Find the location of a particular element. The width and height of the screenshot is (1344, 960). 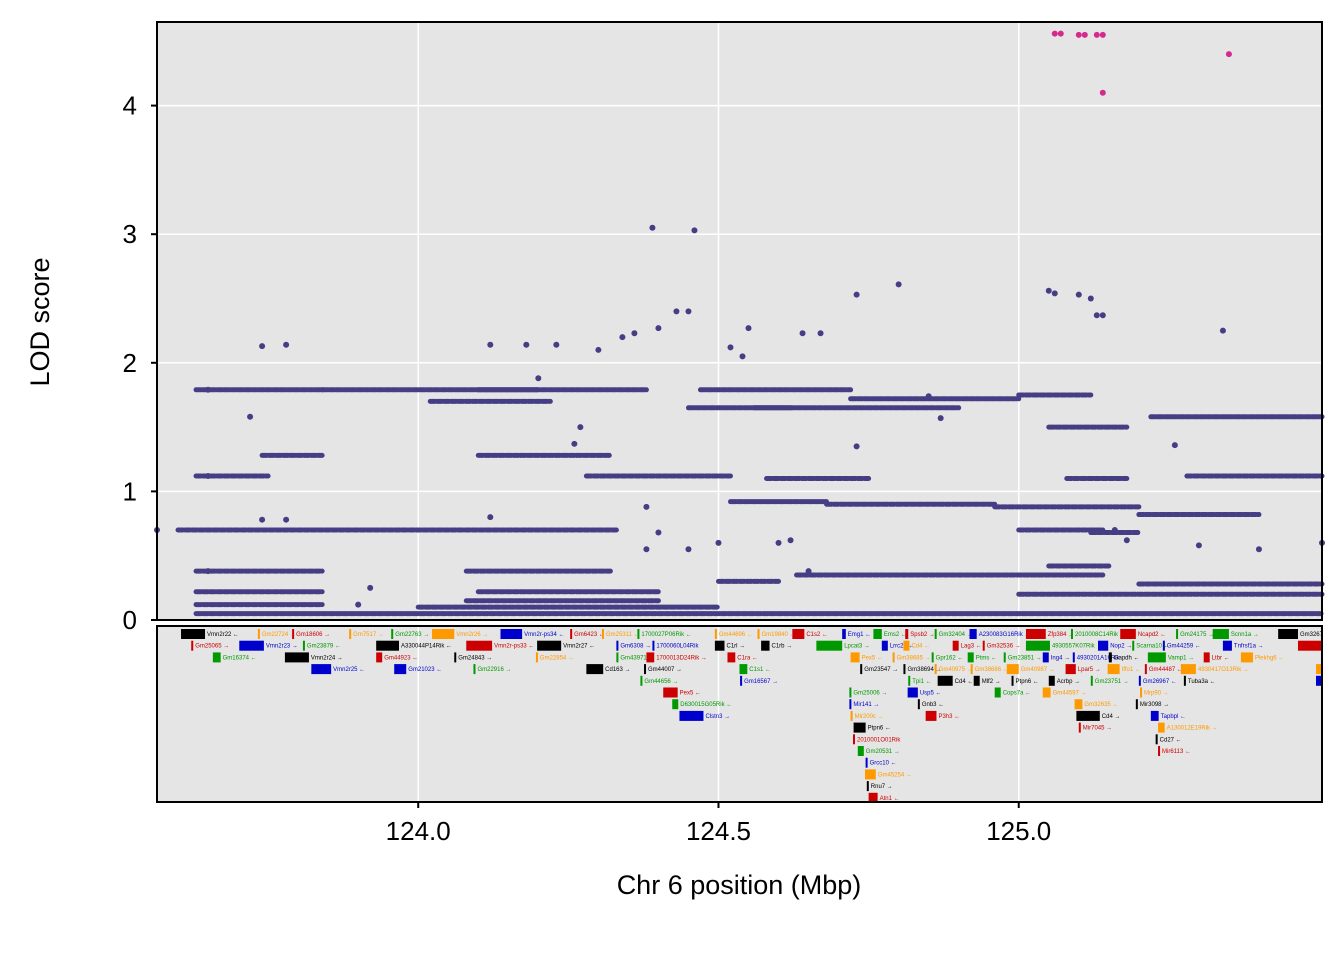

gene-label: Gapdh ← is located at coordinates (1127, 658).